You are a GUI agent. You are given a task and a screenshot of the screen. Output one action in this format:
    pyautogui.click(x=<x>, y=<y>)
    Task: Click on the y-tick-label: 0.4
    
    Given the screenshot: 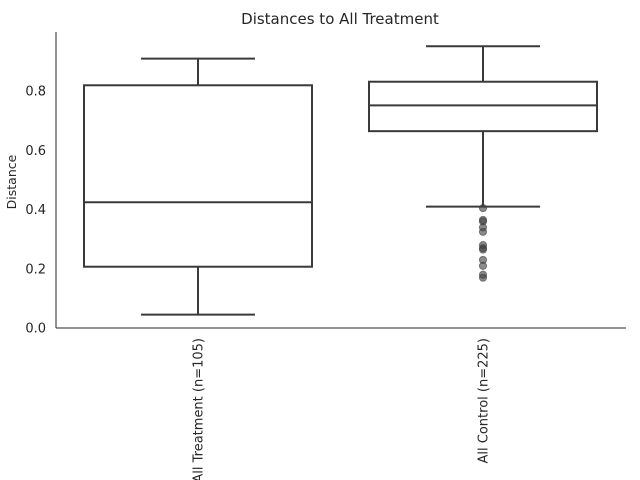 What is the action you would take?
    pyautogui.click(x=35, y=210)
    